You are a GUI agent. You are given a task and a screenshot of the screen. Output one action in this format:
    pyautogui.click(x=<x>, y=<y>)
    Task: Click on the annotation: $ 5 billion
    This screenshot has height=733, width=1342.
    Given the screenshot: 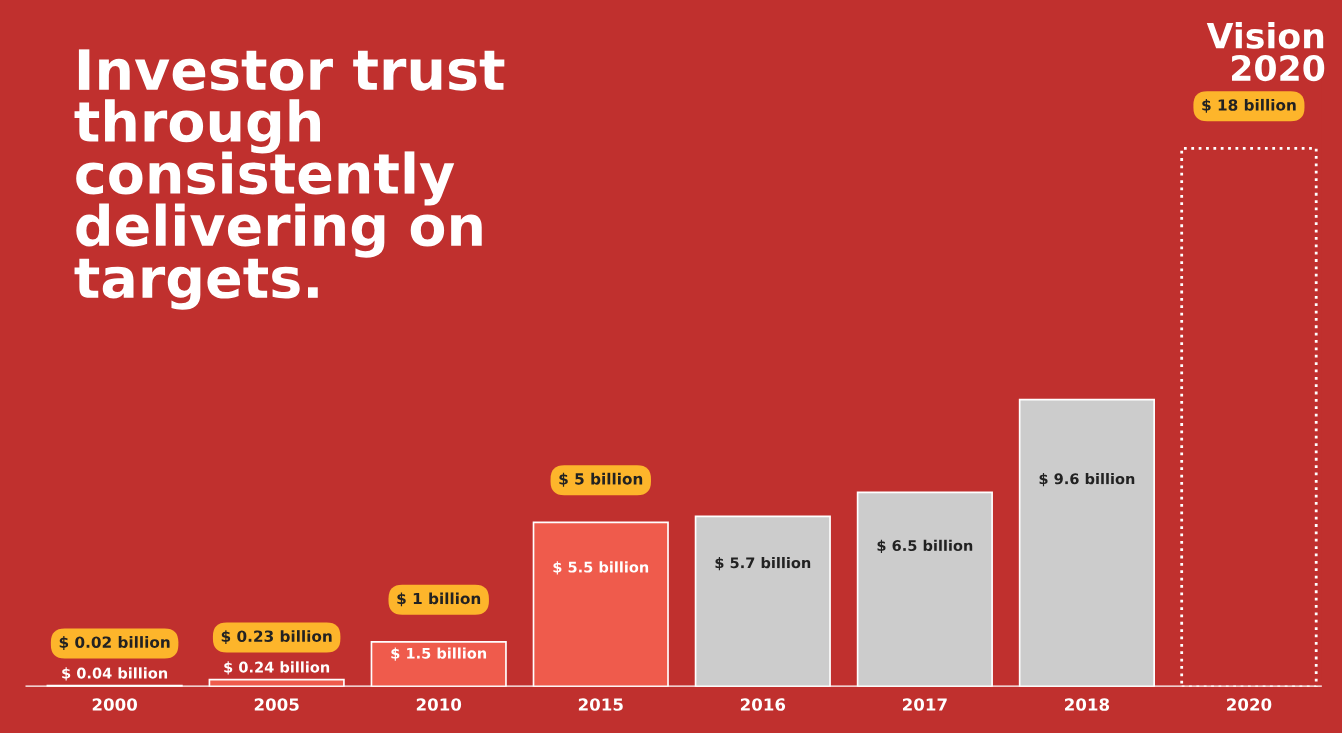 What is the action you would take?
    pyautogui.click(x=601, y=479)
    